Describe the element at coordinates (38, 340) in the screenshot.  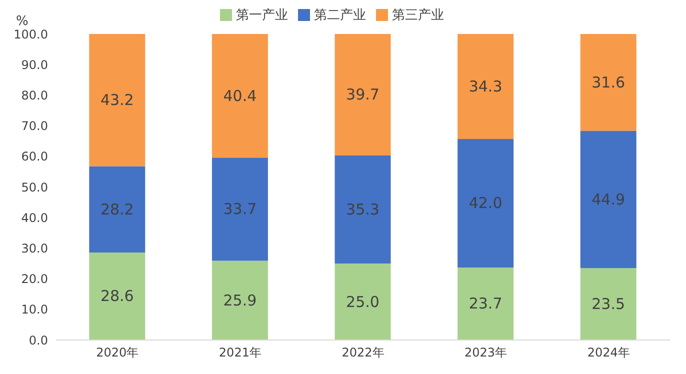
I see `y-tick-label: 0.0` at that location.